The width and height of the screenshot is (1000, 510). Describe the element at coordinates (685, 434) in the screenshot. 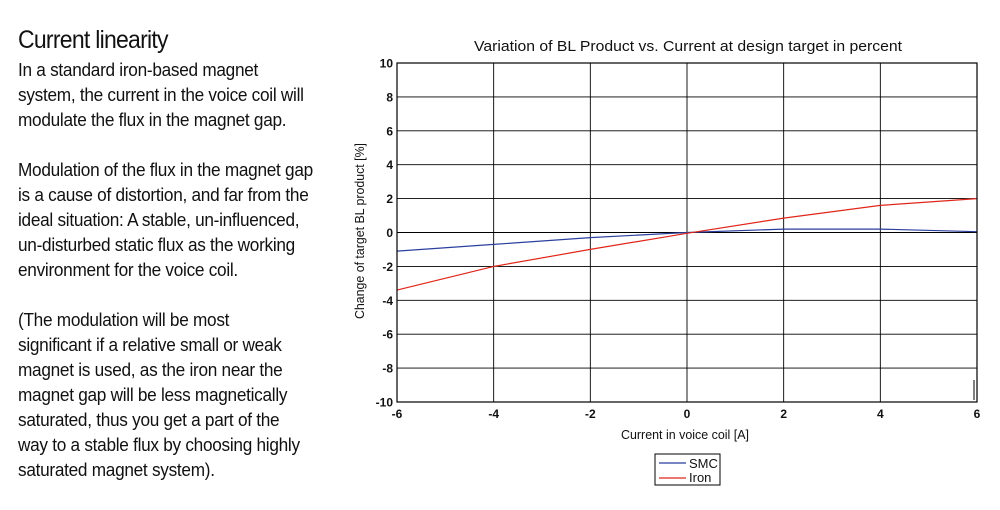

I see `x-axis-label: Current in voice coil [A]` at that location.